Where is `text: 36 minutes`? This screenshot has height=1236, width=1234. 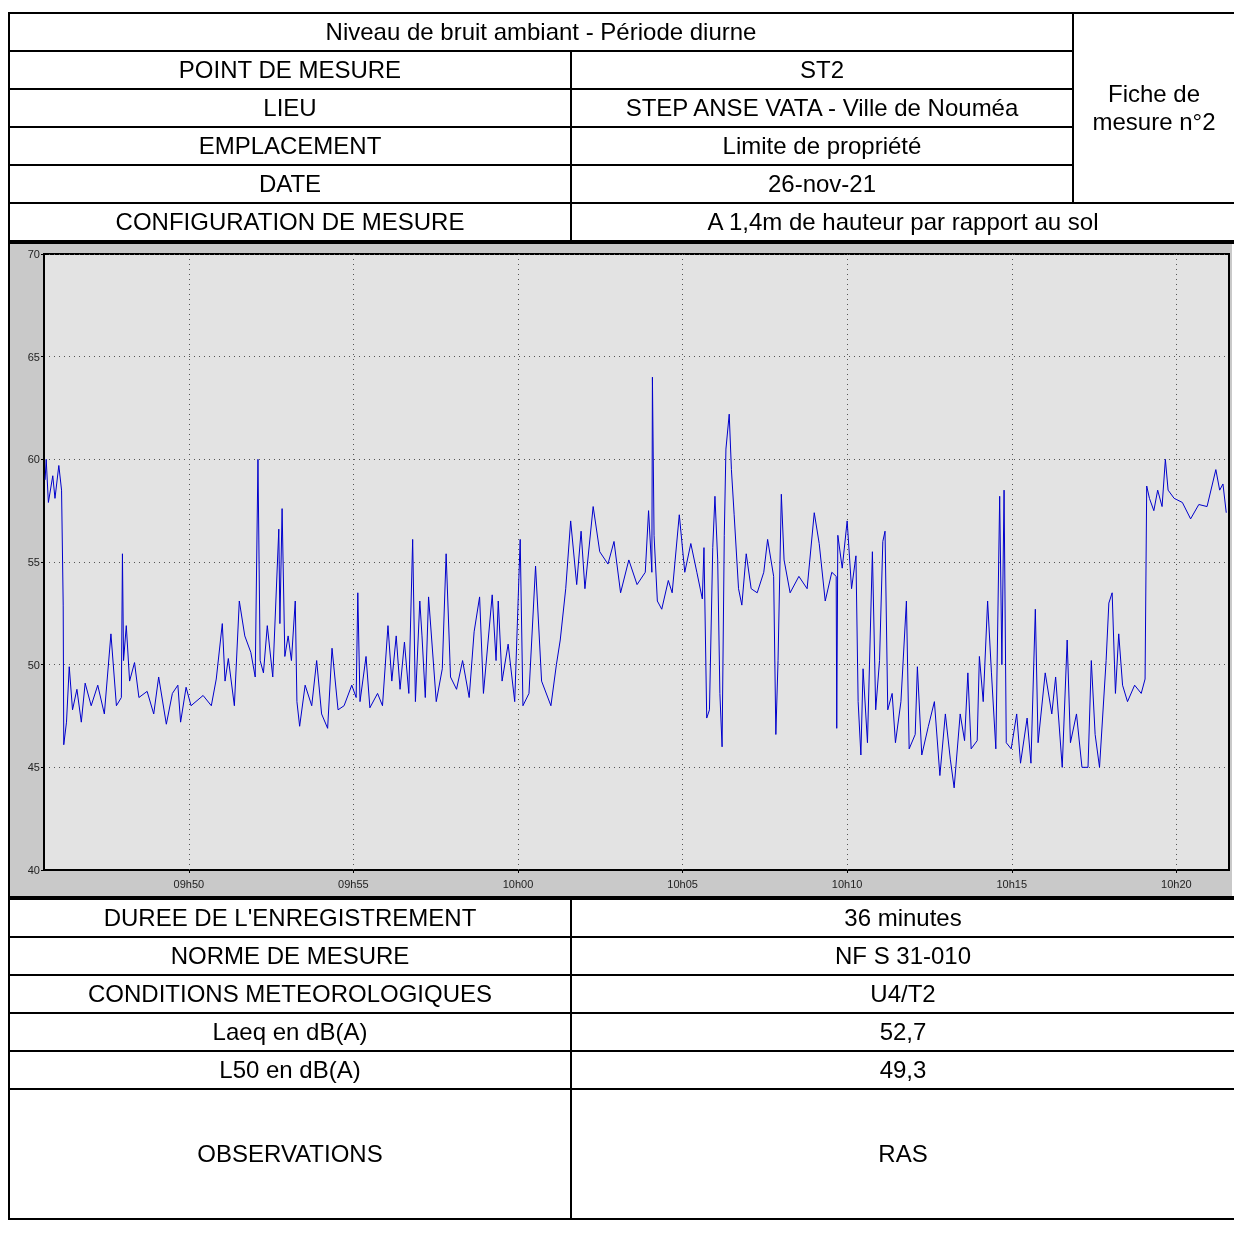
text: 36 minutes is located at coordinates (903, 918).